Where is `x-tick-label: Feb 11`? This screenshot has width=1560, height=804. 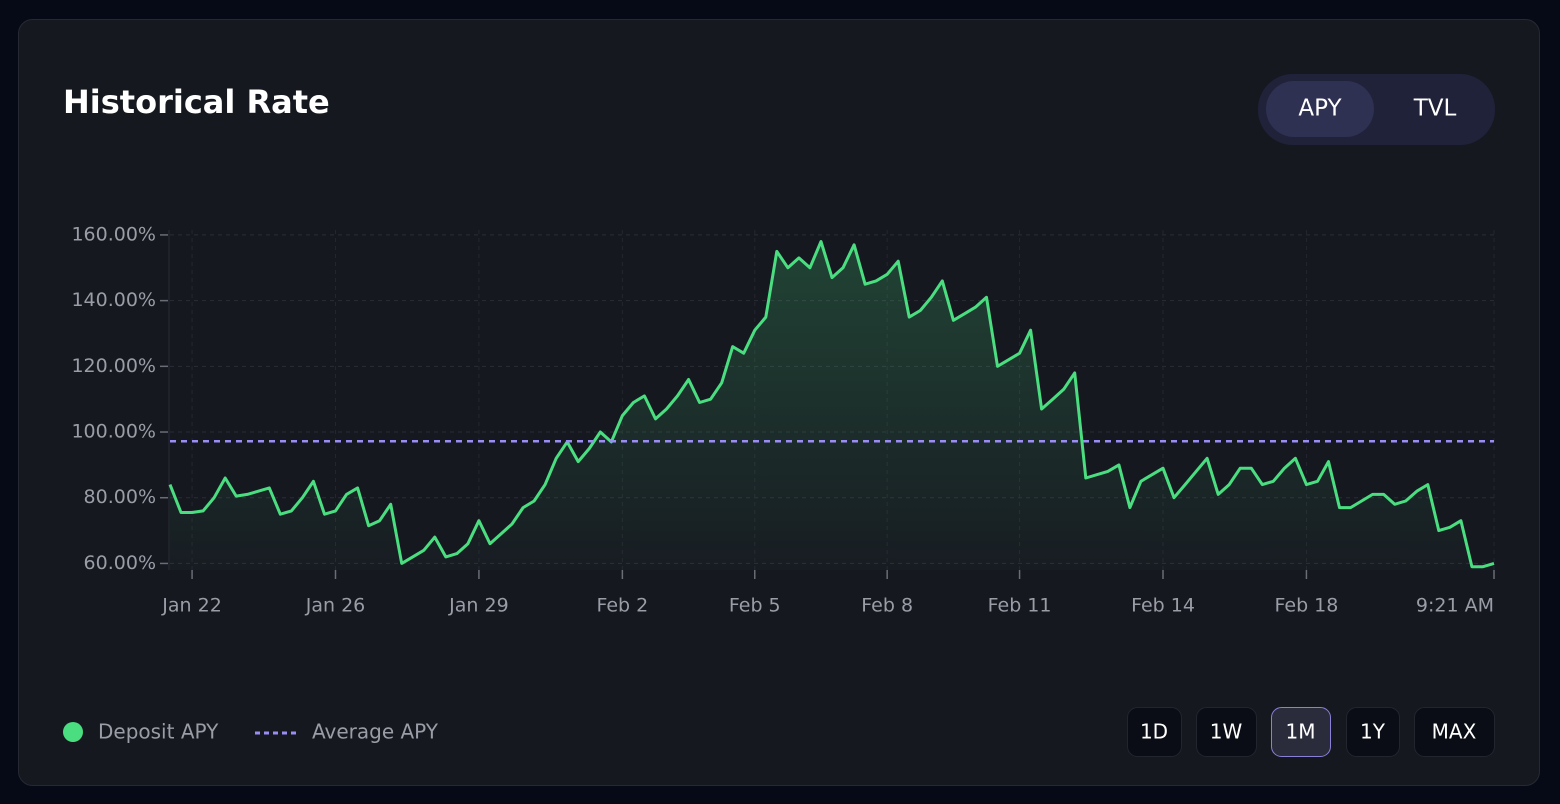
x-tick-label: Feb 11 is located at coordinates (1020, 606).